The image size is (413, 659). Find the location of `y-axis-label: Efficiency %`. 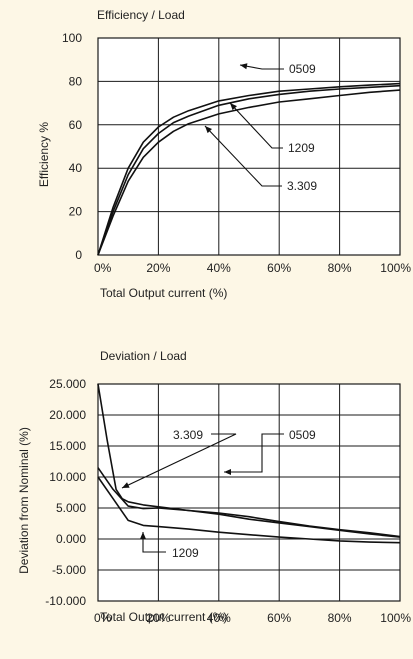

y-axis-label: Efficiency % is located at coordinates (44, 154).